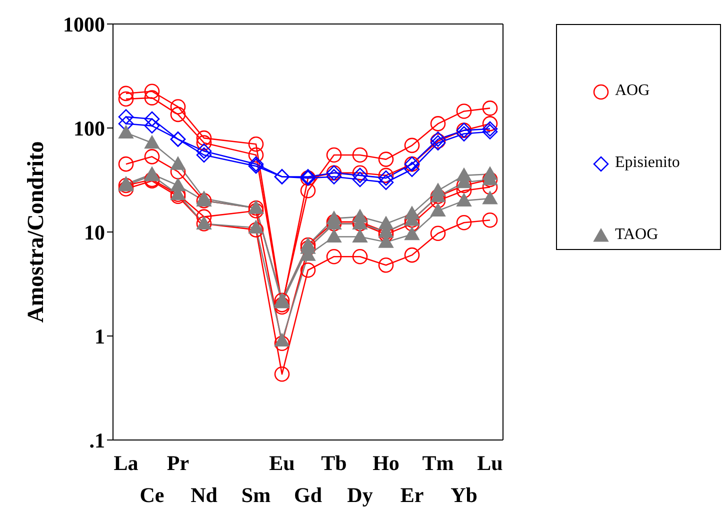 The width and height of the screenshot is (723, 512). Describe the element at coordinates (464, 495) in the screenshot. I see `x-tick-label: Yb` at that location.